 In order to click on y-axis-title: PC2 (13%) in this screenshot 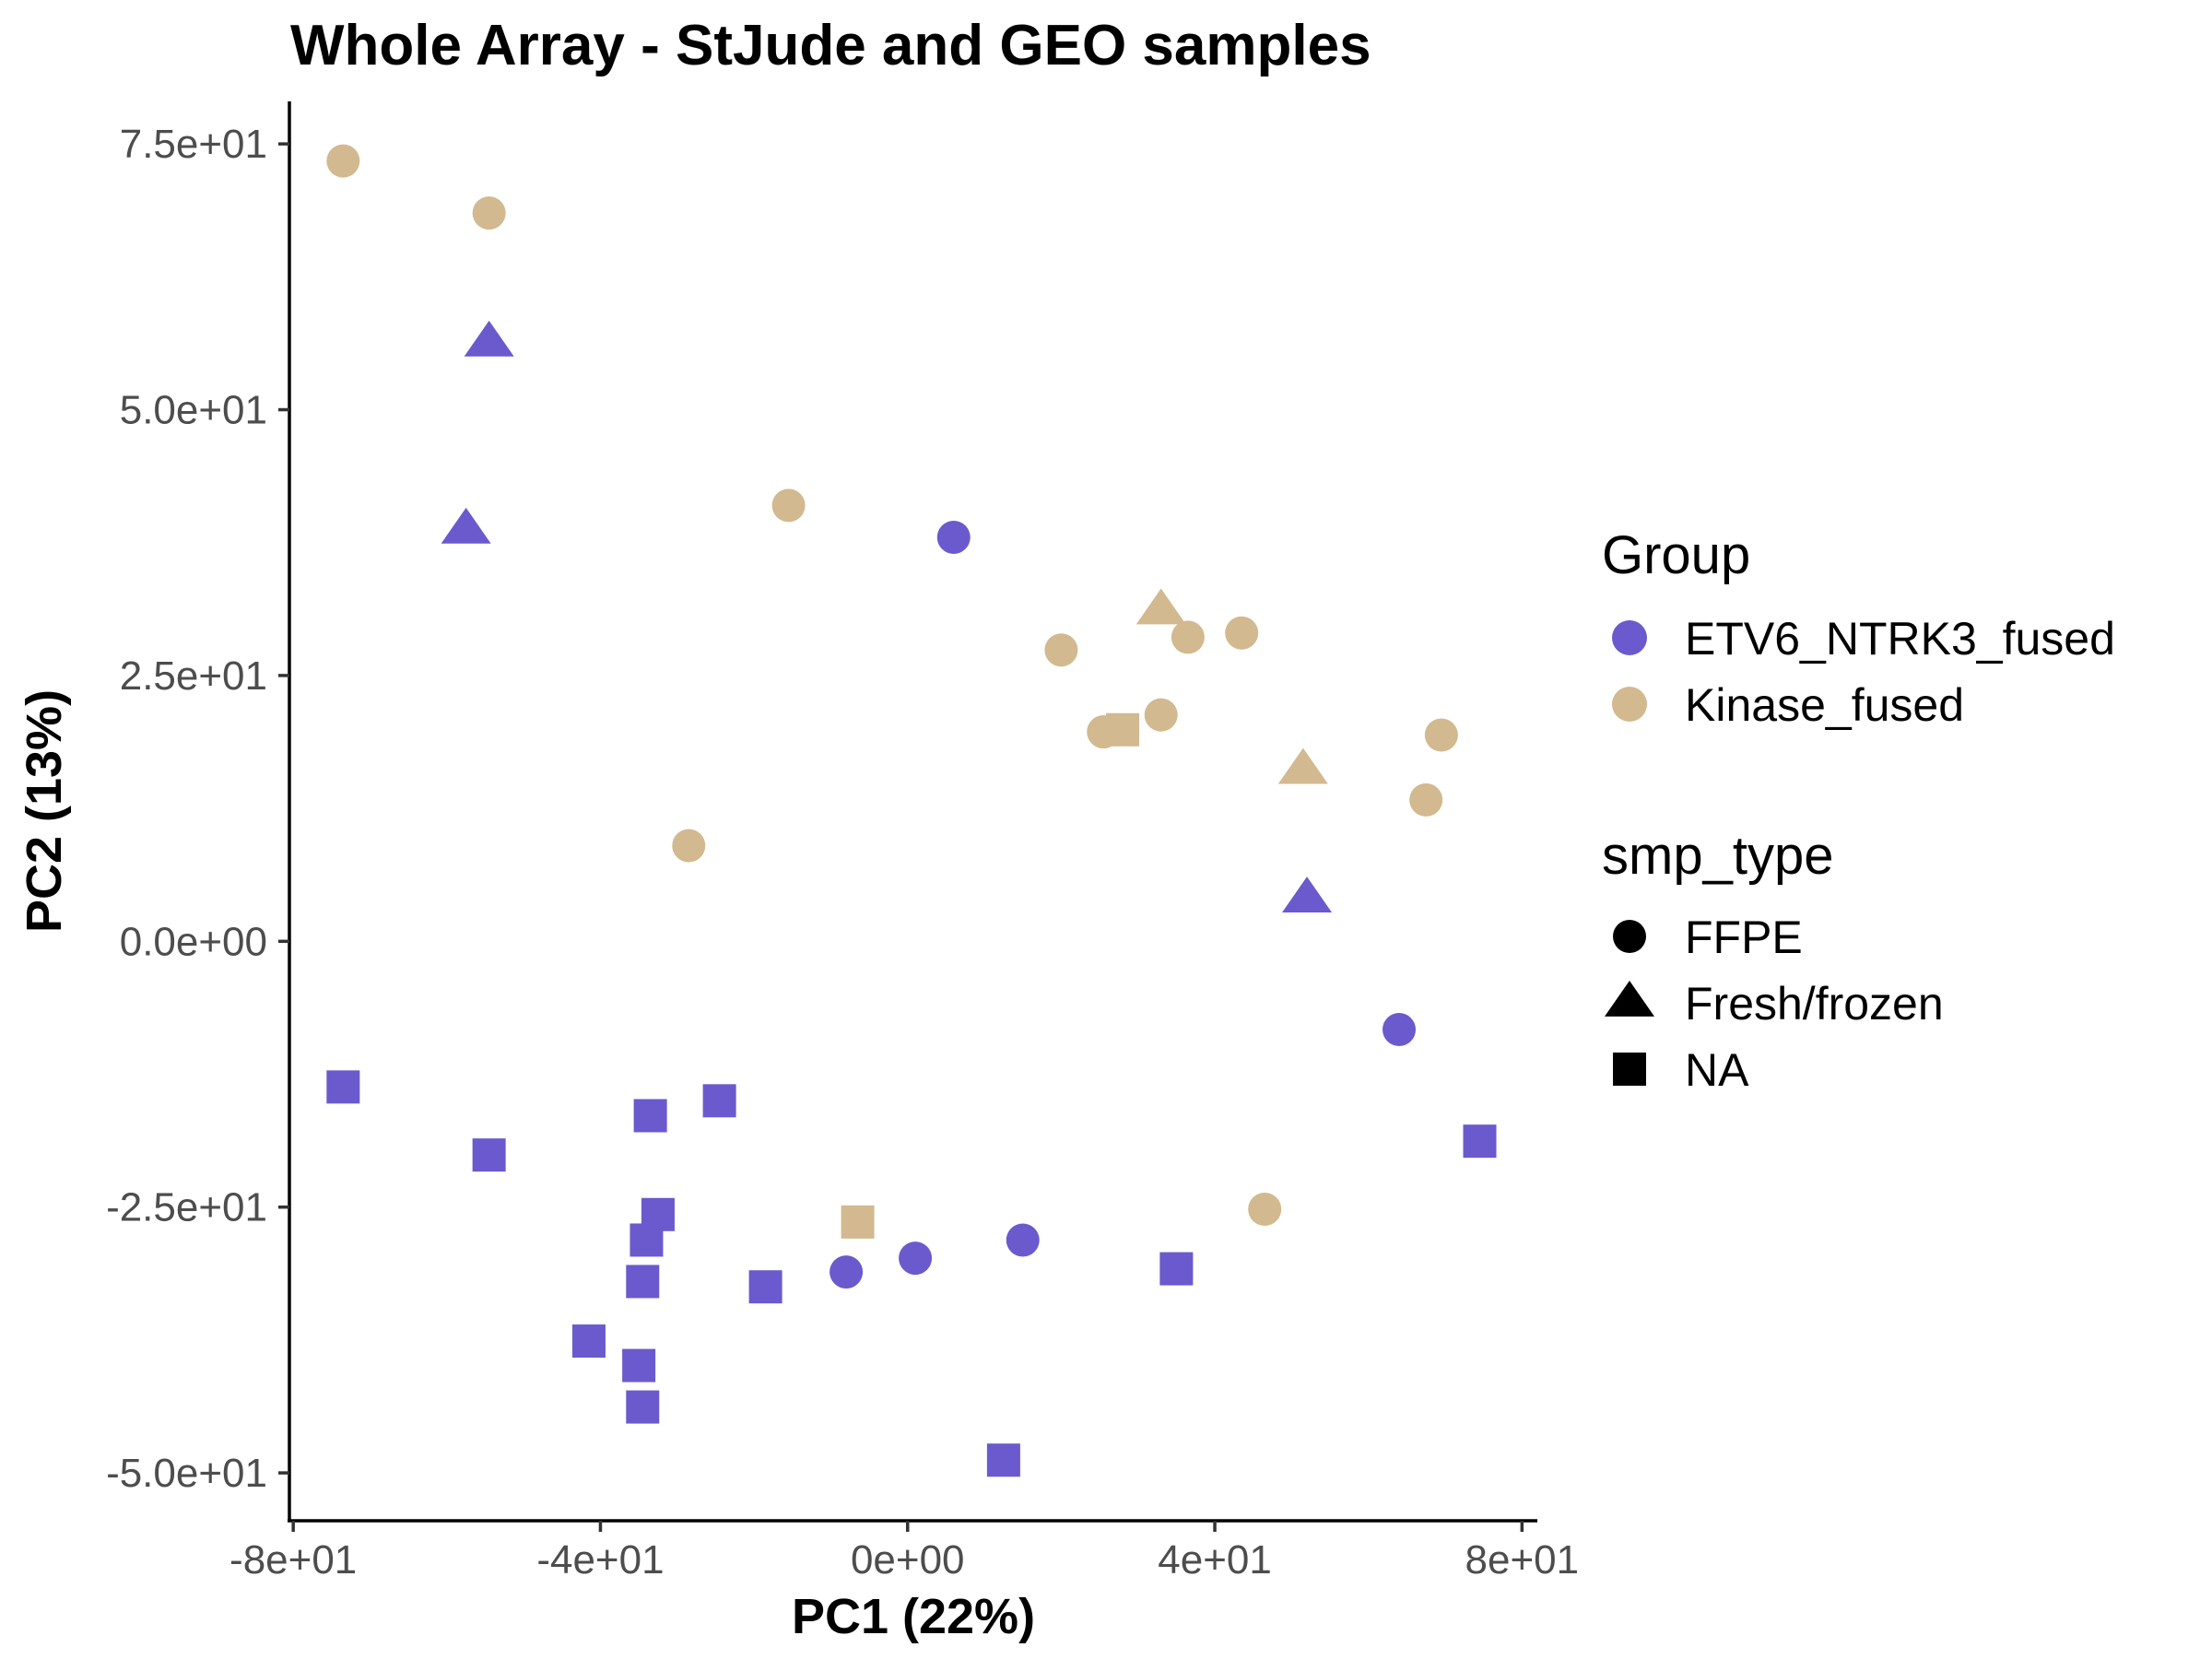, I will do `click(44, 811)`.